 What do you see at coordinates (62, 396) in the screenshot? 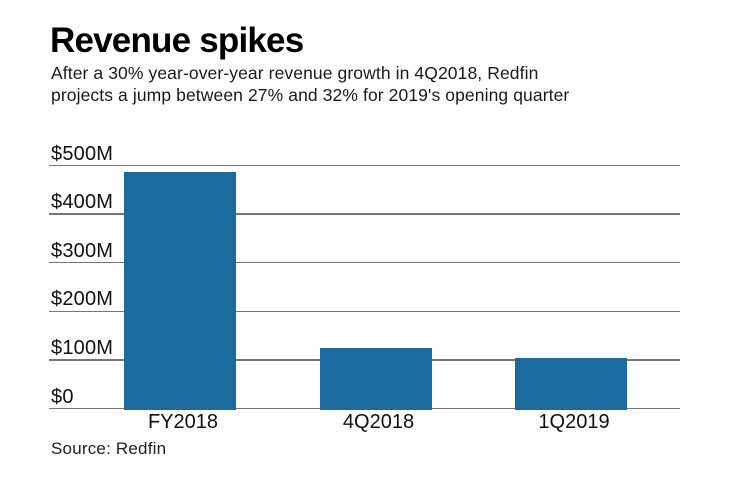
I see `y-axis-tick-label: $0` at bounding box center [62, 396].